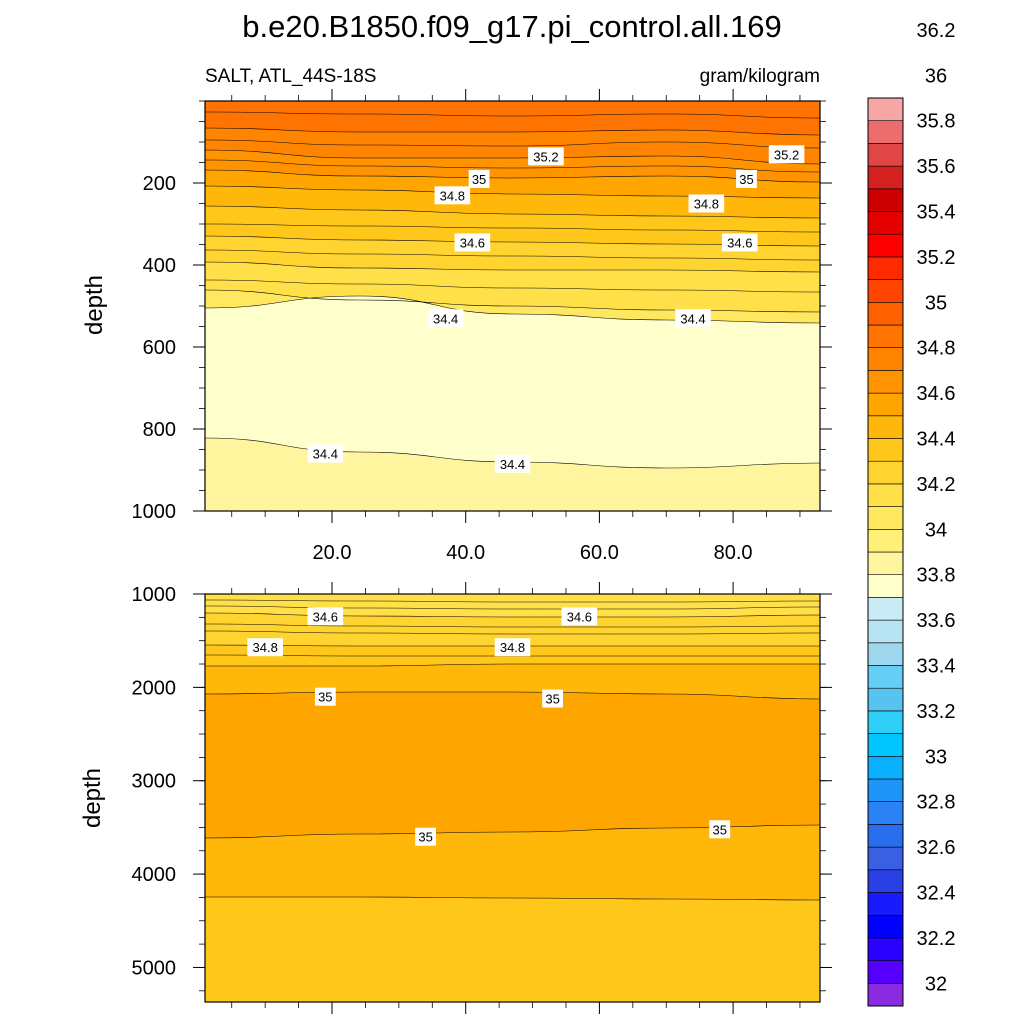  What do you see at coordinates (154, 512) in the screenshot?
I see `upper-y-tick-label: 1000` at bounding box center [154, 512].